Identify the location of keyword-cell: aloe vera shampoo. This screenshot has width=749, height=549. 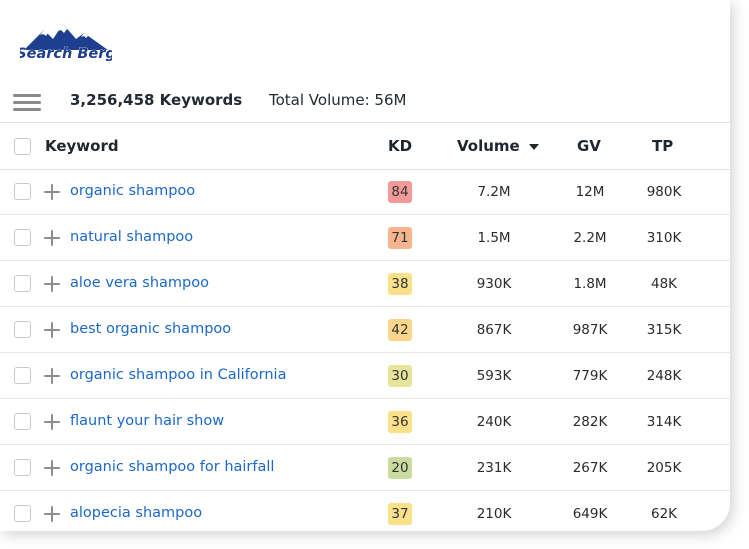
(139, 283).